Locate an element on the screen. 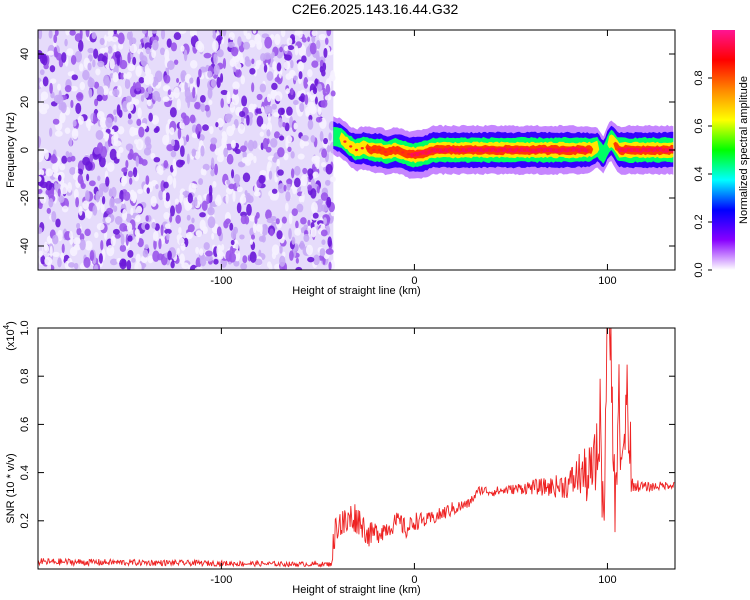 This screenshot has height=600, width=750. y-tick-label: 0 is located at coordinates (25, 150).